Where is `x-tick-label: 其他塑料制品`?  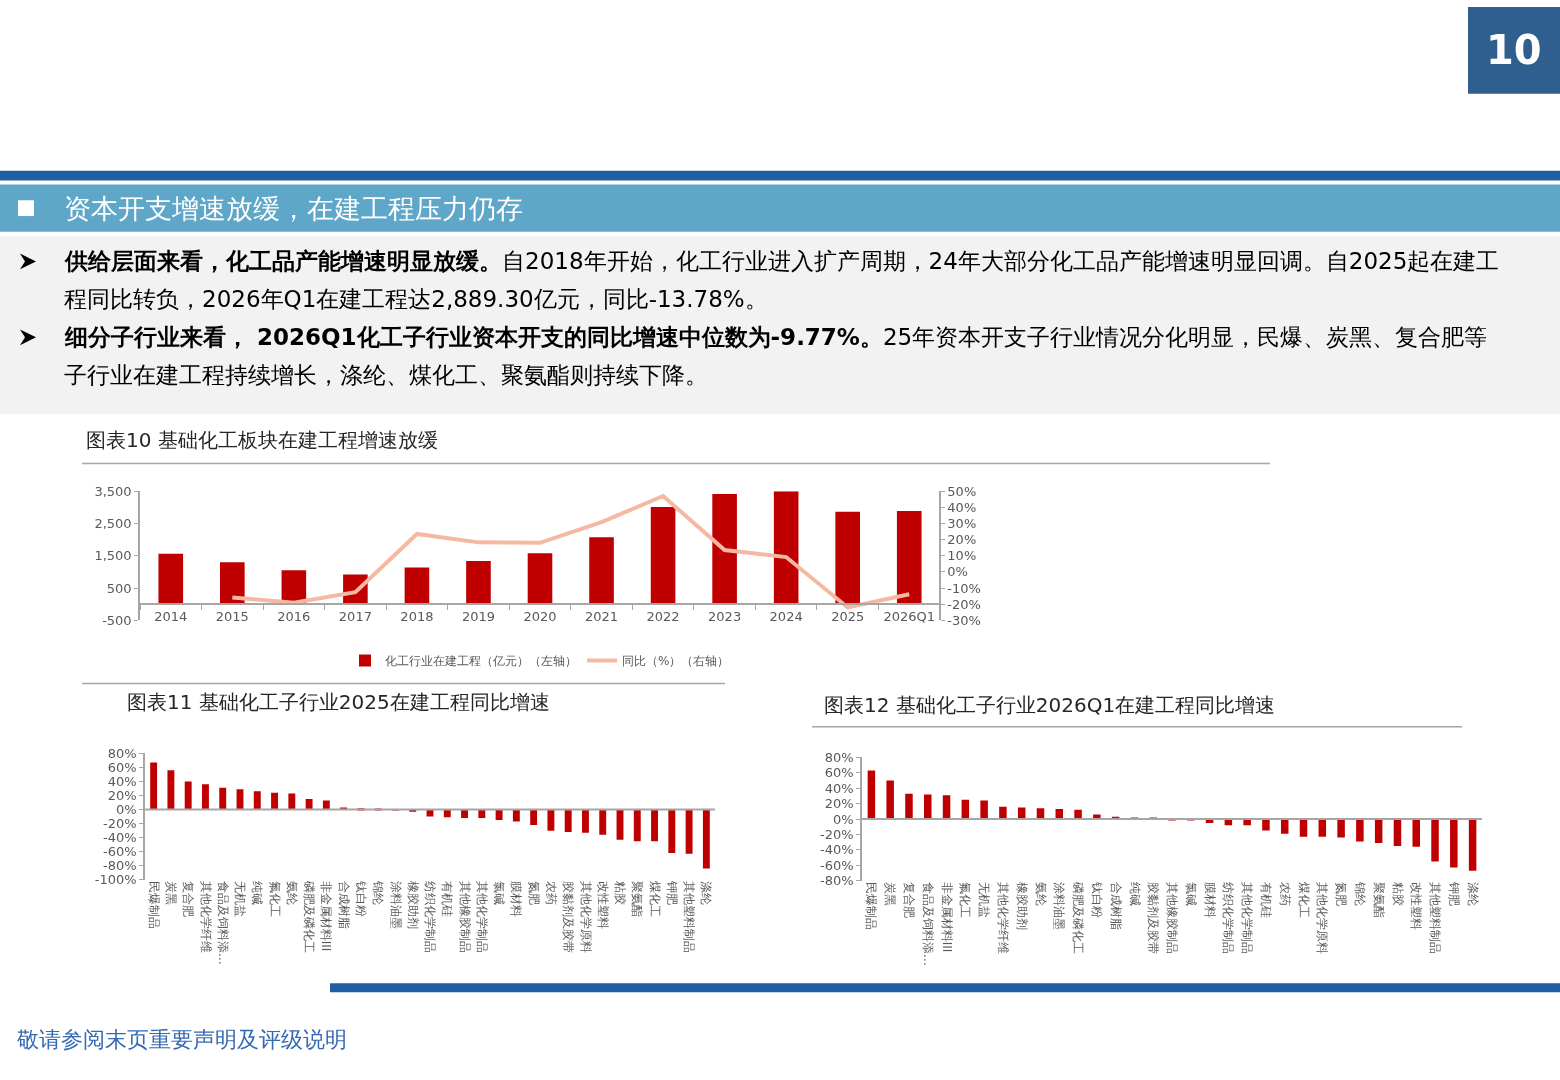 x-tick-label: 其他塑料制品 is located at coordinates (689, 916).